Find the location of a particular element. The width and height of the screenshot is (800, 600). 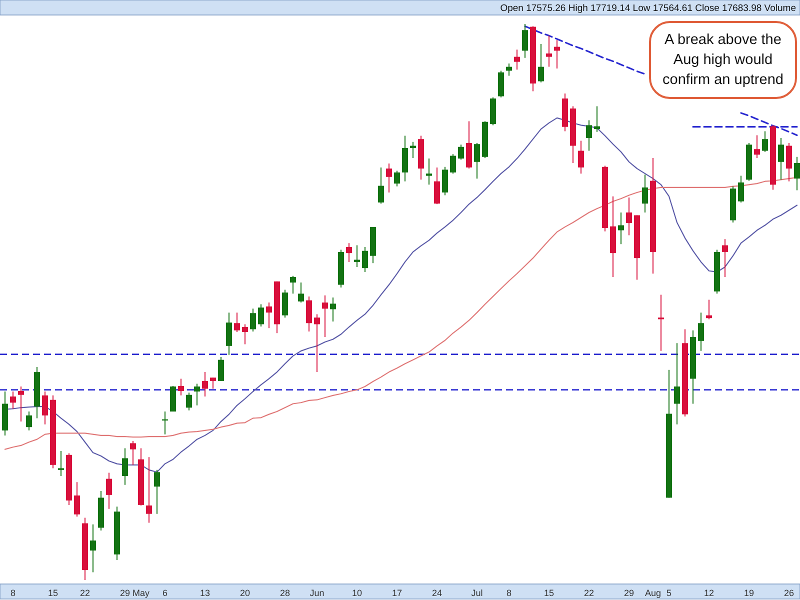

x-tick-label: 10 is located at coordinates (357, 593).